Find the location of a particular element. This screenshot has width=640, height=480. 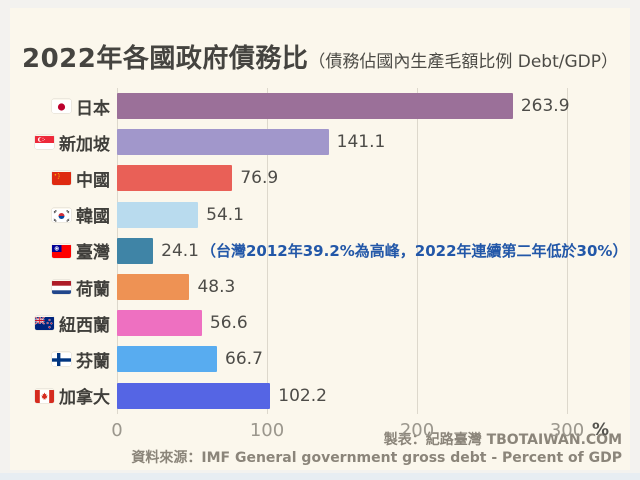

country-label-cell: 紐西蘭 is located at coordinates (63, 323).